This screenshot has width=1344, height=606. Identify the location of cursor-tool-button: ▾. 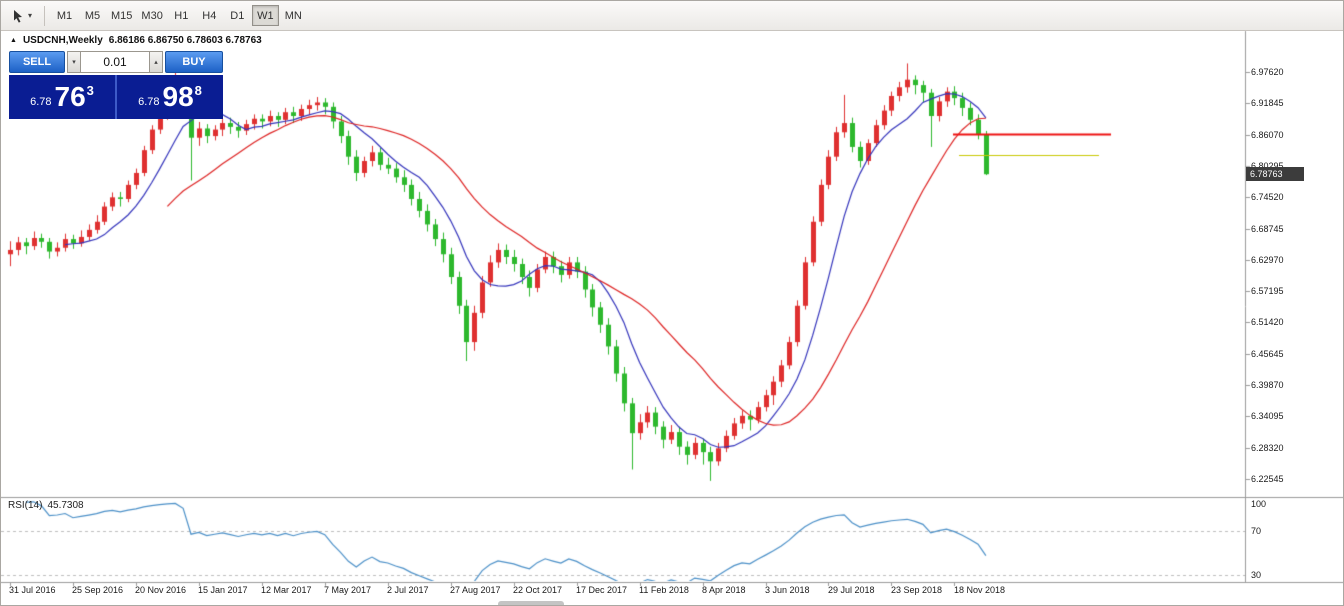
(21, 16).